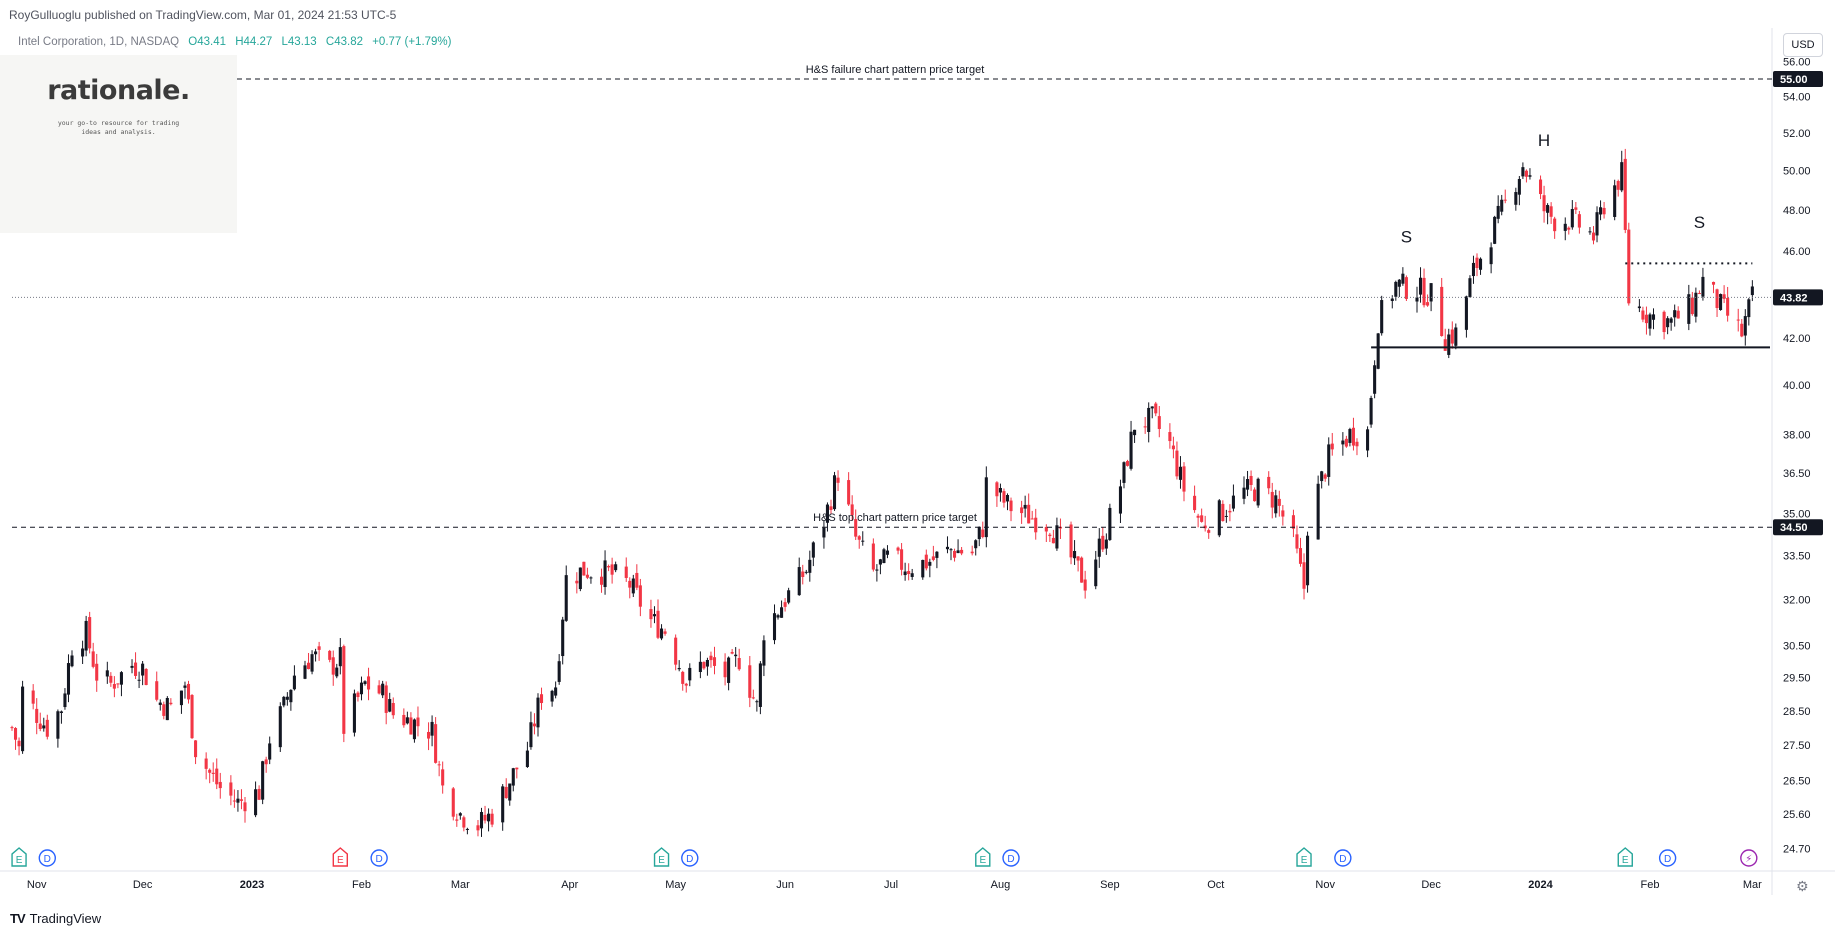 The width and height of the screenshot is (1835, 931). What do you see at coordinates (55, 918) in the screenshot?
I see `tradingview-logo: TV TradingView` at bounding box center [55, 918].